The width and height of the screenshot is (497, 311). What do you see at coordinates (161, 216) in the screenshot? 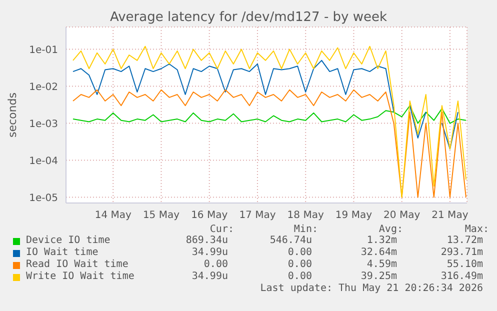
I see `x-tick-label: 15 May` at bounding box center [161, 216].